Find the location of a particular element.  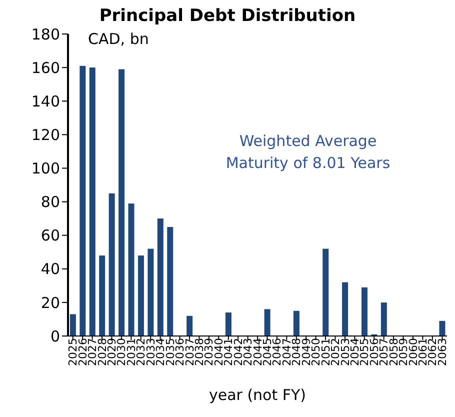

y-tick-label: 40 is located at coordinates (50, 269).